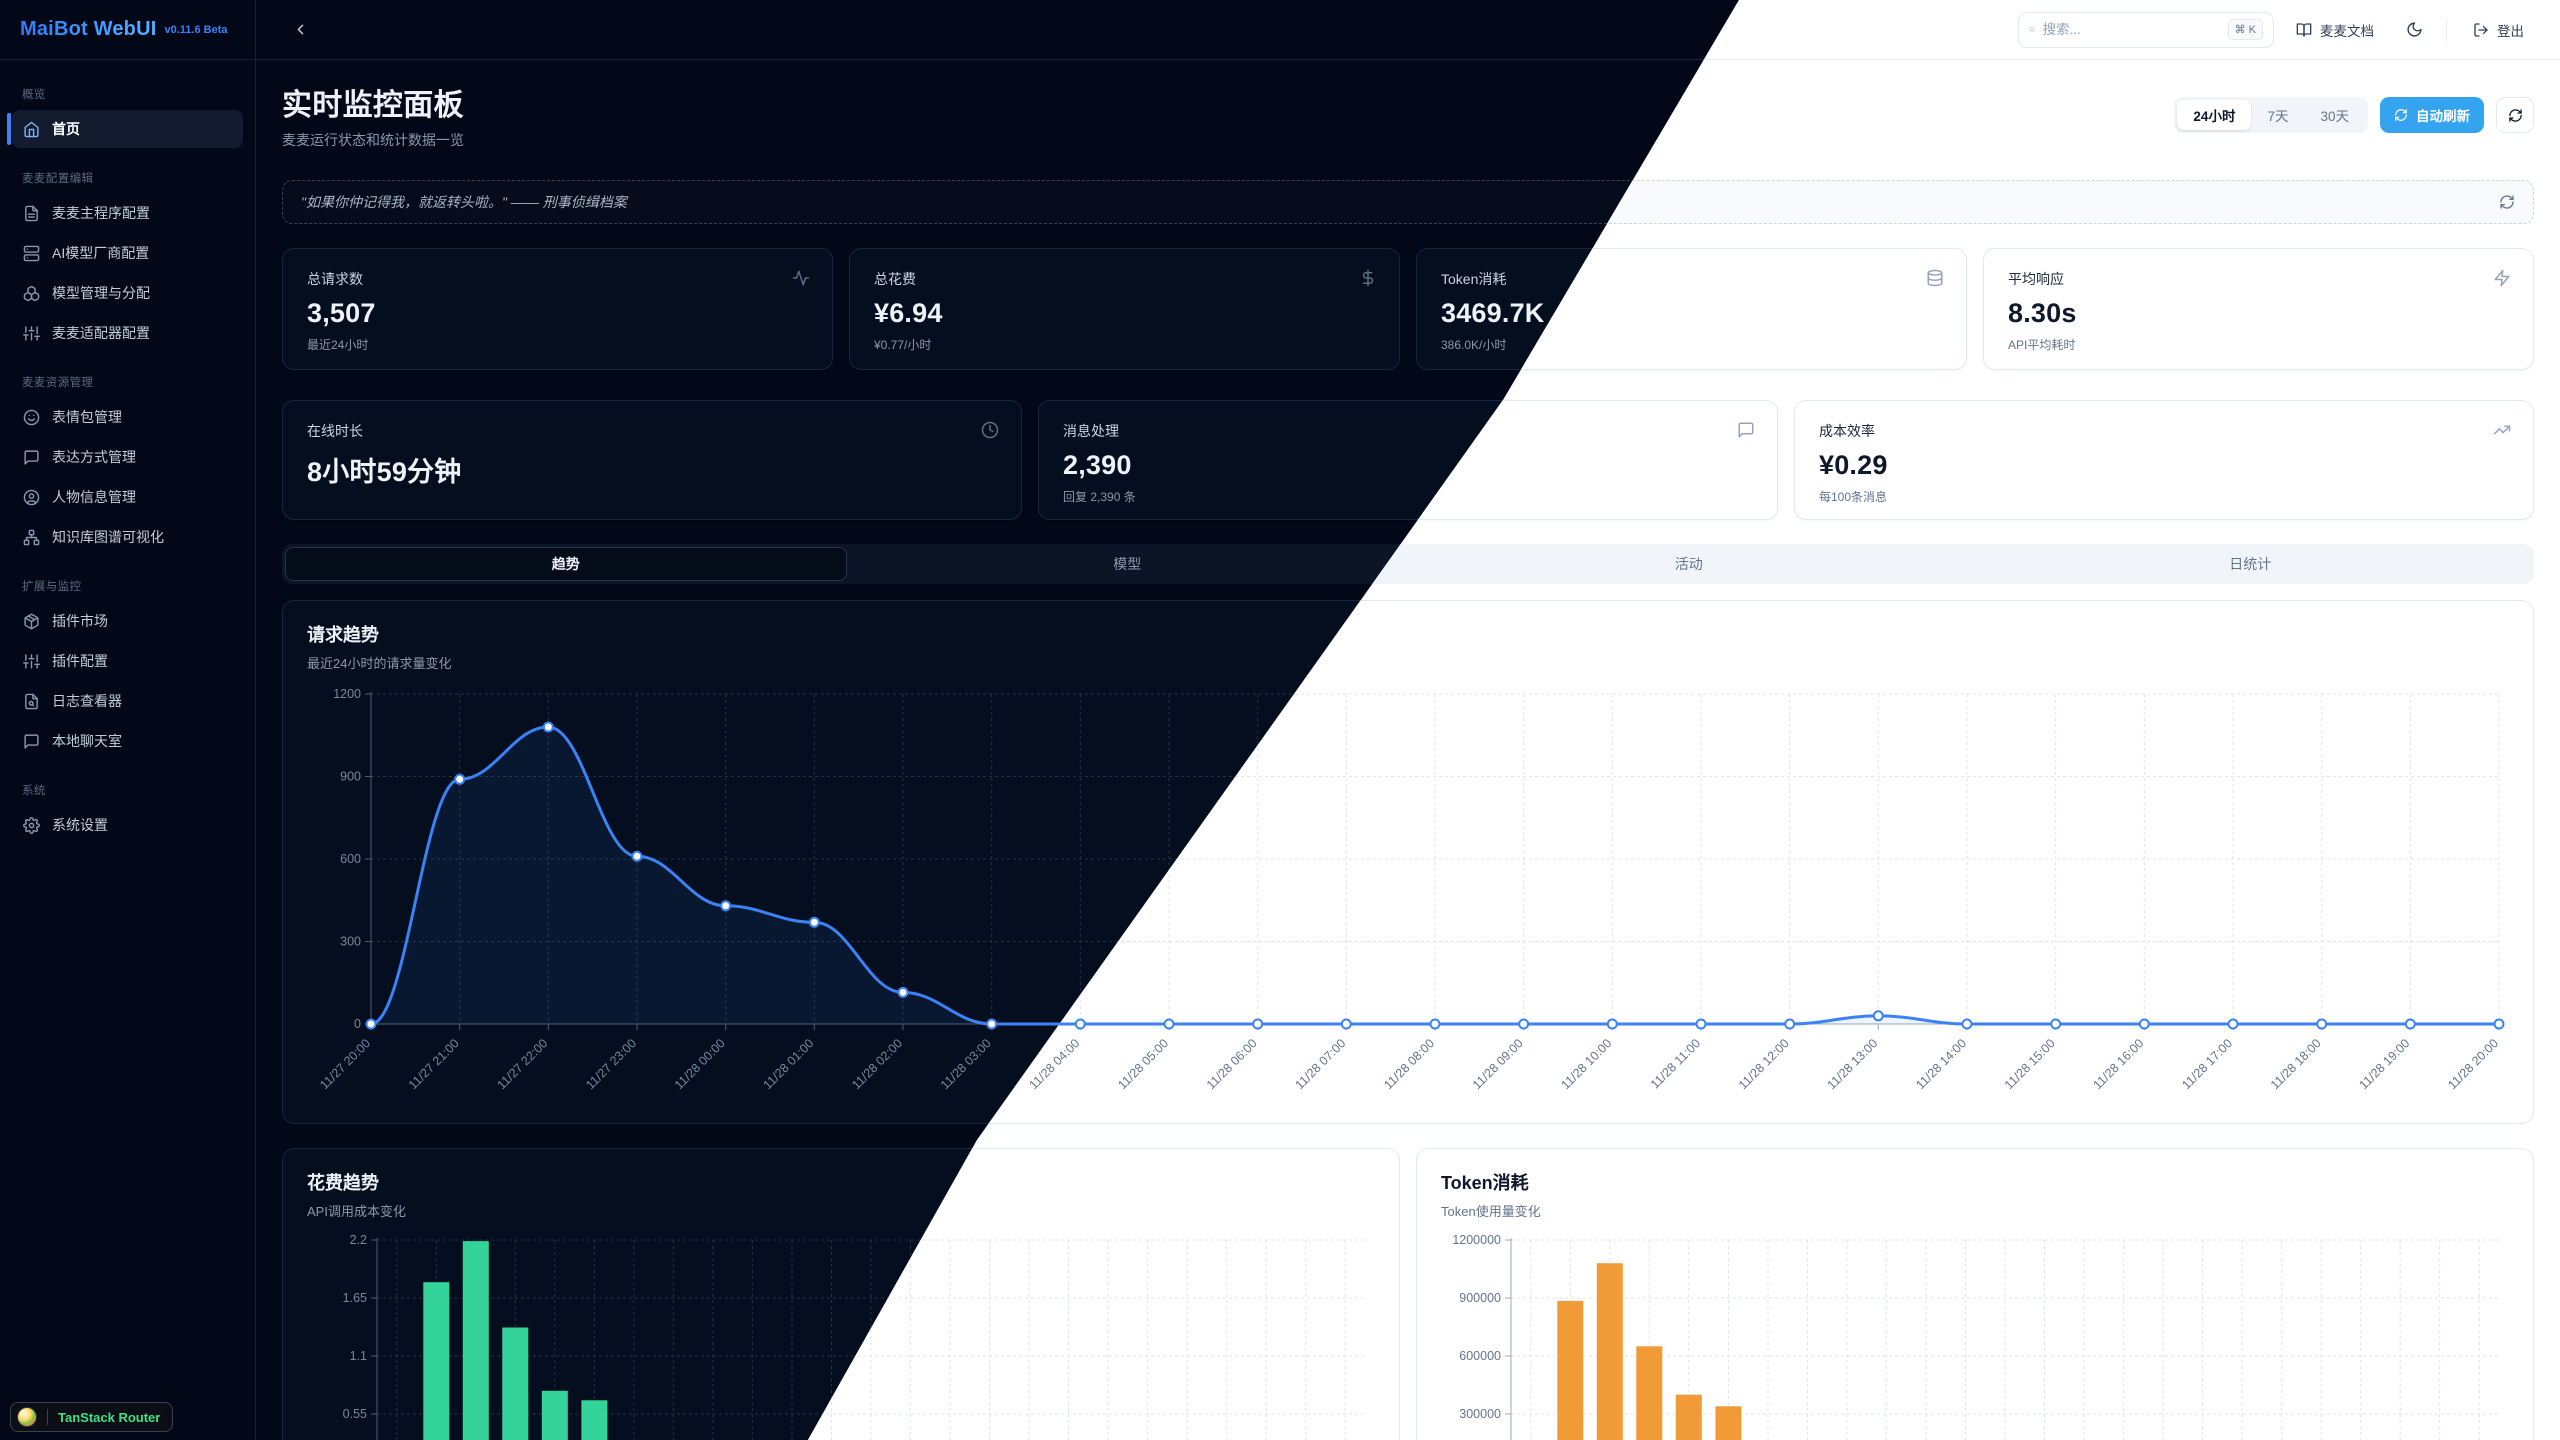 This screenshot has width=2560, height=1440. Describe the element at coordinates (1127, 564) in the screenshot. I see `tab-models: 模型` at that location.